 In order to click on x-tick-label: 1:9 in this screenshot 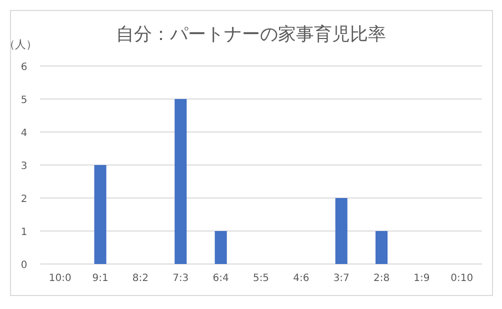, I will do `click(422, 278)`.